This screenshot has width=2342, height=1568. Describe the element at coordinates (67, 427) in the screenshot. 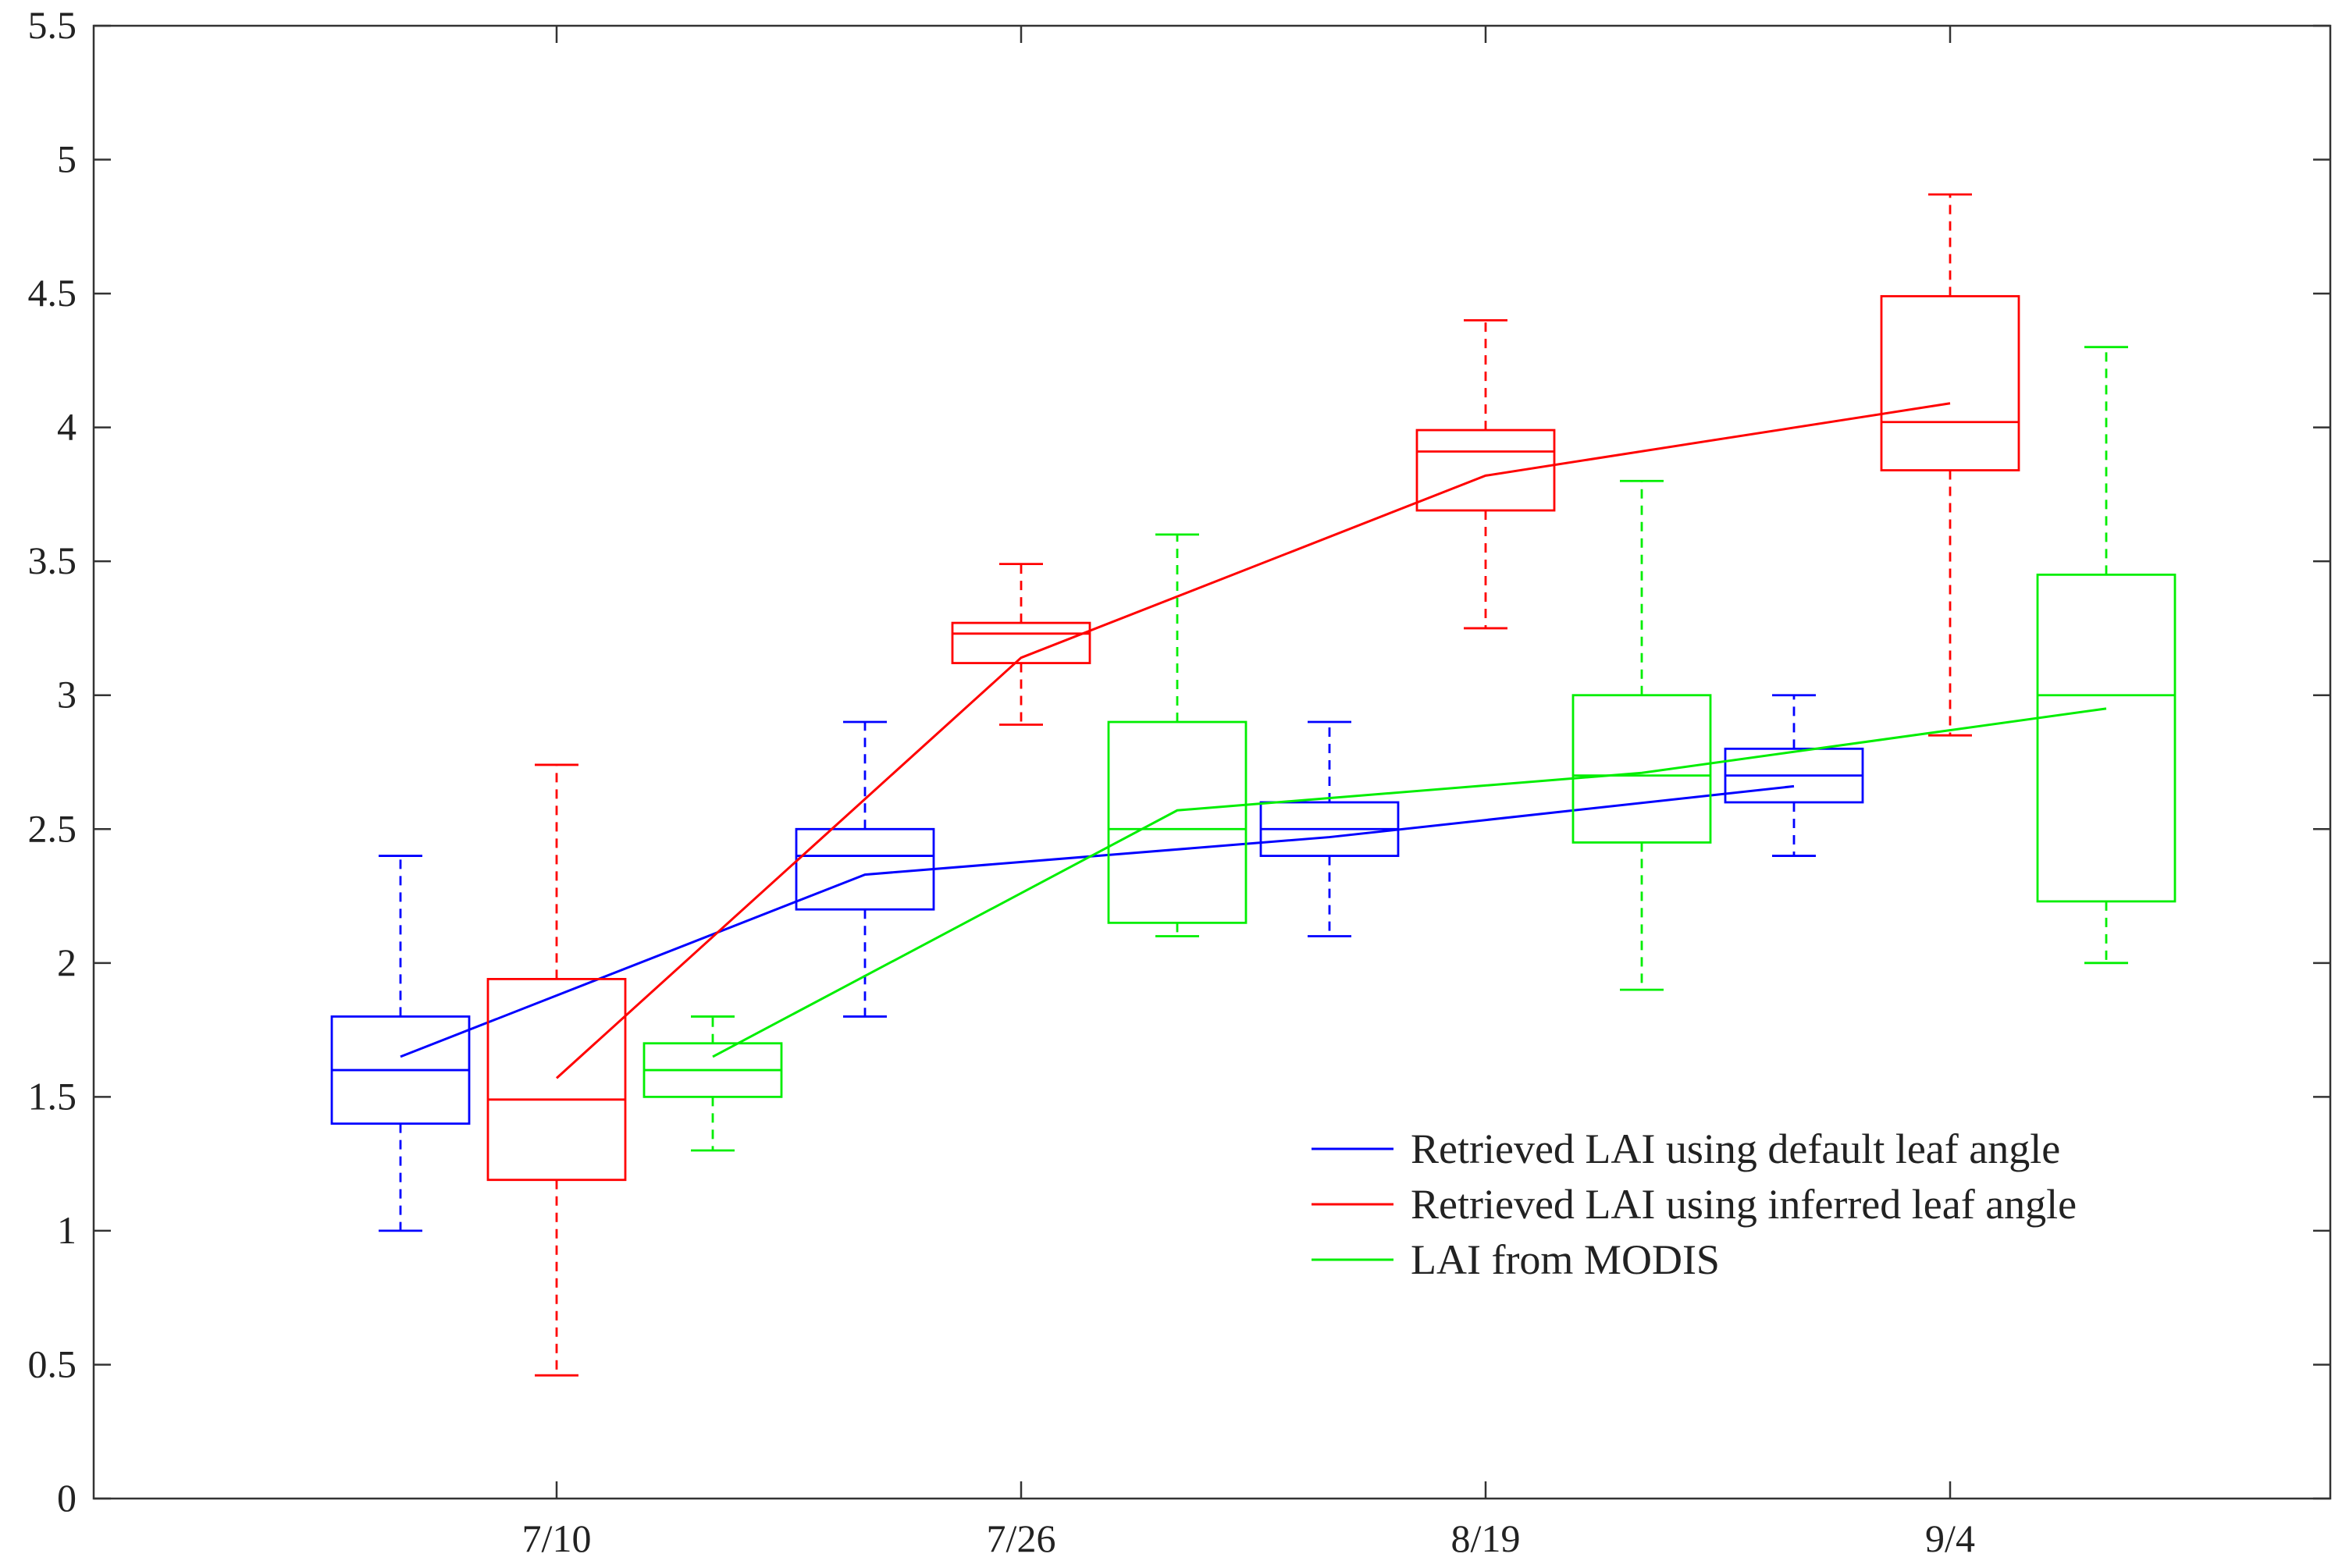

I see `y-tick-label: 4` at that location.